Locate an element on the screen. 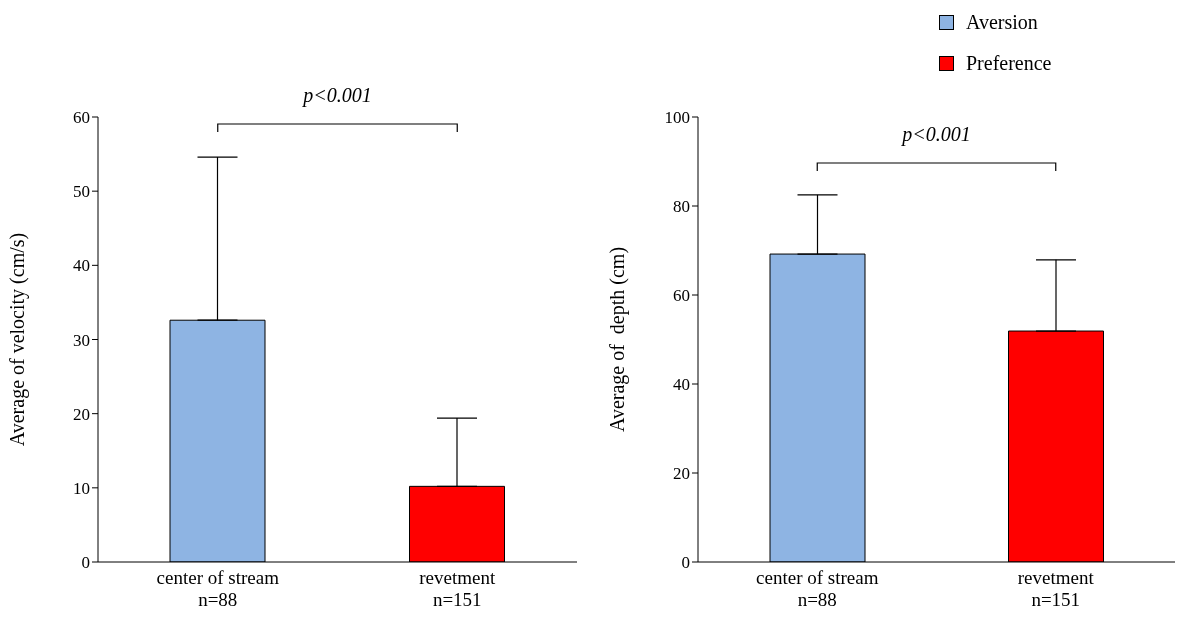 This screenshot has height=632, width=1178. annotation: p<0.001 is located at coordinates (935, 134).